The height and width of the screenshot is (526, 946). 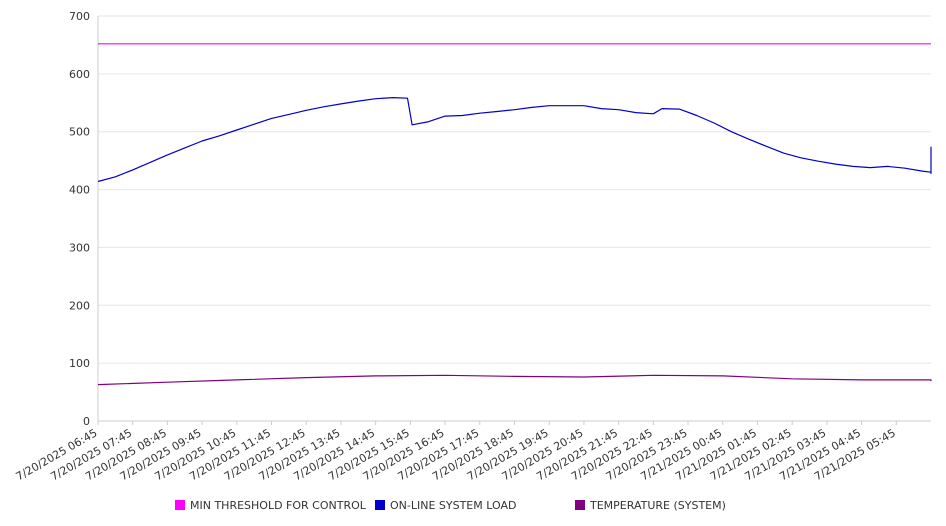 I want to click on y-tick-label: 100, so click(x=79, y=363).